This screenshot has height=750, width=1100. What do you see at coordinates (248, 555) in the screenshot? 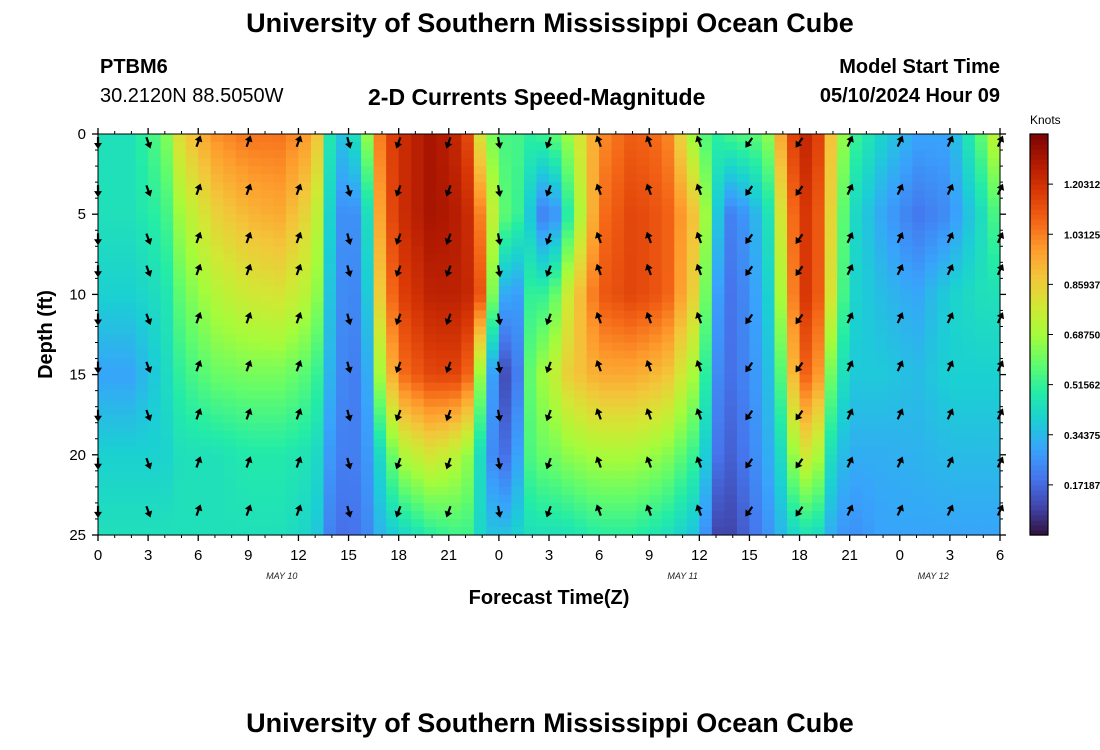
I see `x-tick-label: 9` at bounding box center [248, 555].